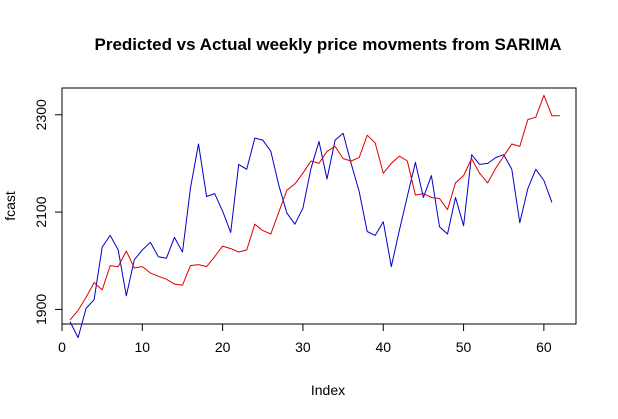 Image resolution: width=618 pixels, height=419 pixels. What do you see at coordinates (464, 347) in the screenshot?
I see `x-tick-label: 50` at bounding box center [464, 347].